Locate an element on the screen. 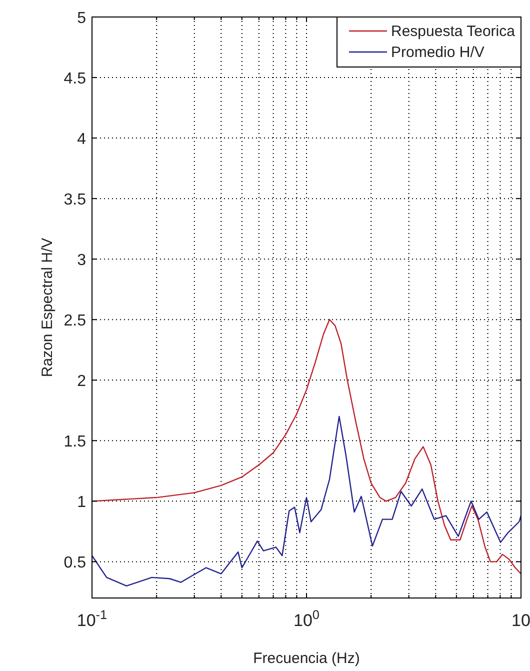  legend-label: Respuesta Teorica is located at coordinates (453, 31).